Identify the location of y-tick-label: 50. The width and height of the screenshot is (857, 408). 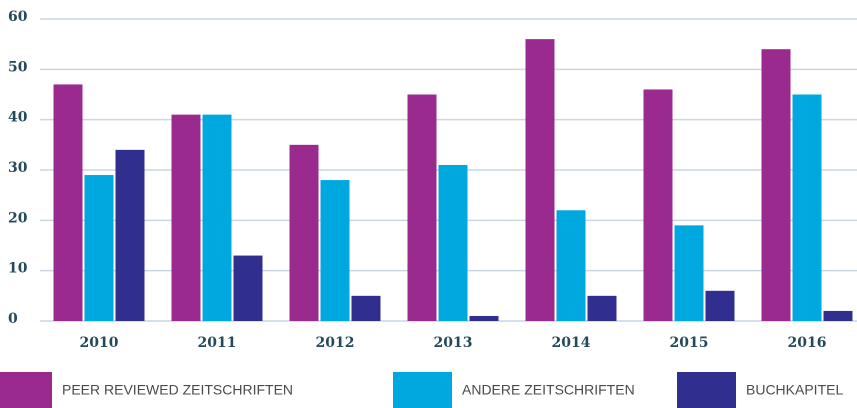
(18, 67).